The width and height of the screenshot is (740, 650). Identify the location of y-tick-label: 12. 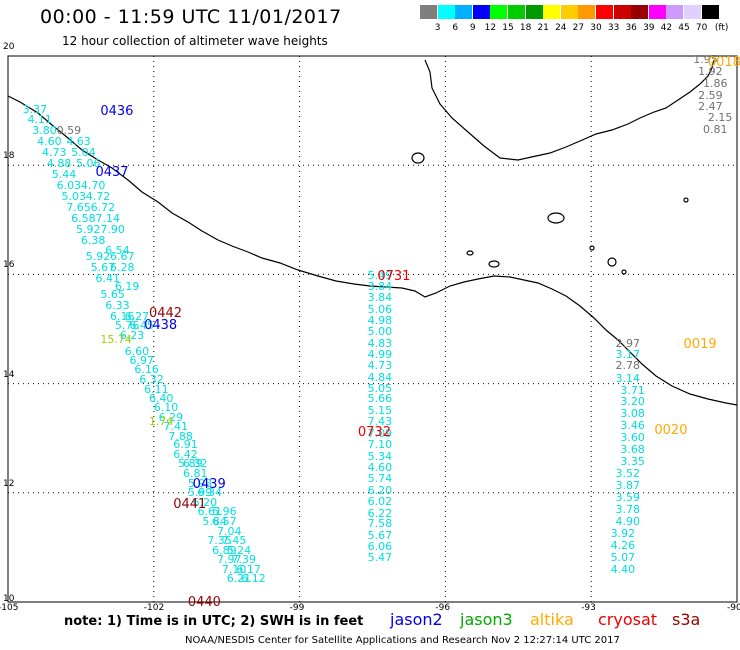
(9, 483).